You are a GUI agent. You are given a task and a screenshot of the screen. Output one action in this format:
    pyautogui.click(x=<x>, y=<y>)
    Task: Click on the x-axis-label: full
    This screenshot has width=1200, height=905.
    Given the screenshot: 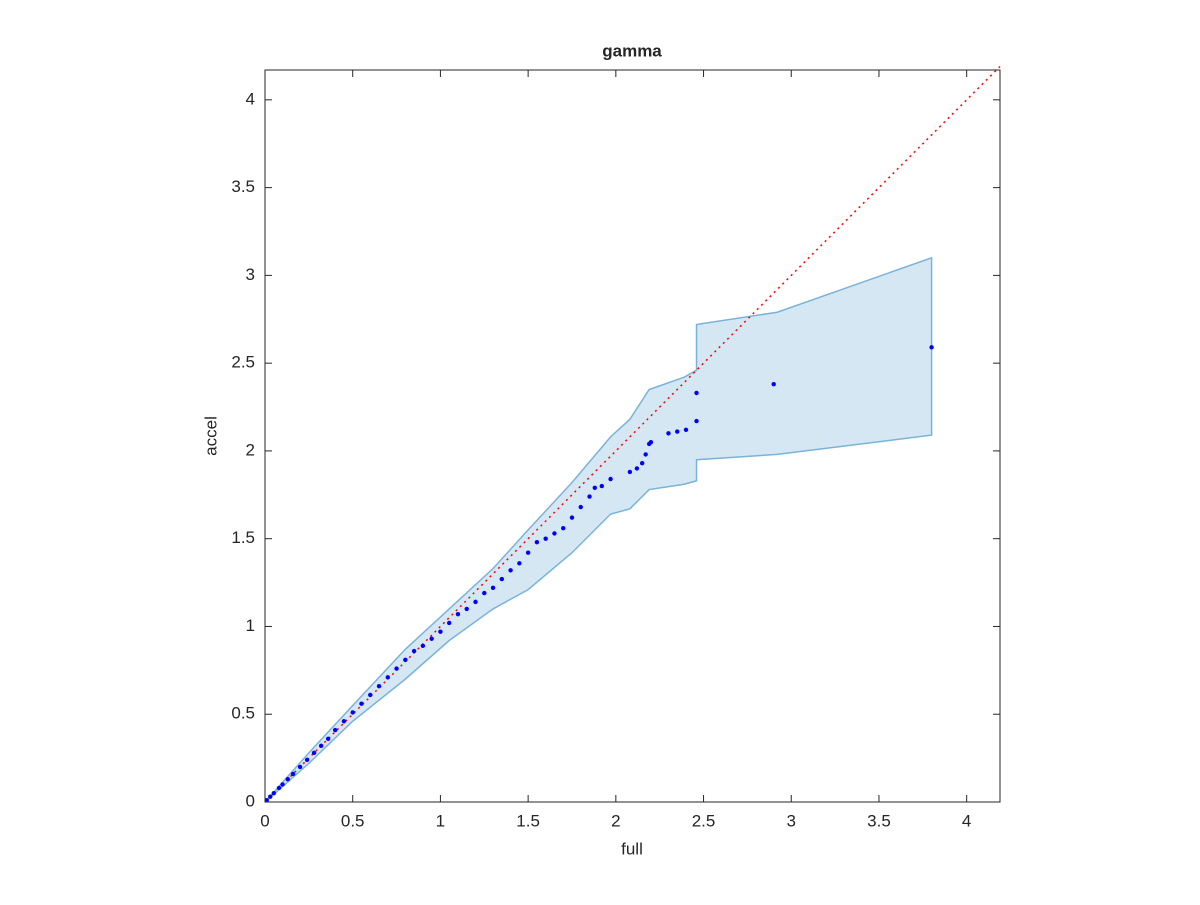 What is the action you would take?
    pyautogui.click(x=632, y=848)
    